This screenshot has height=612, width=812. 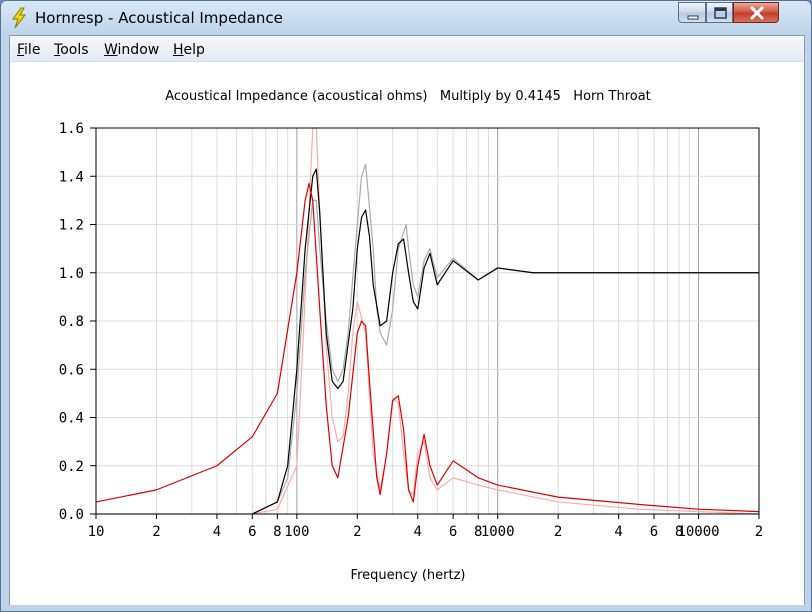 I want to click on close-button, so click(x=756, y=12).